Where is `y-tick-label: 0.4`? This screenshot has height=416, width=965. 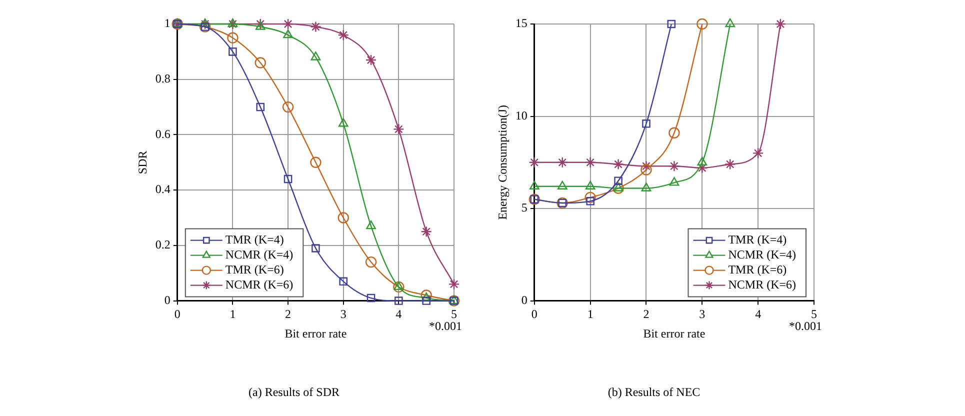 y-tick-label: 0.4 is located at coordinates (162, 189).